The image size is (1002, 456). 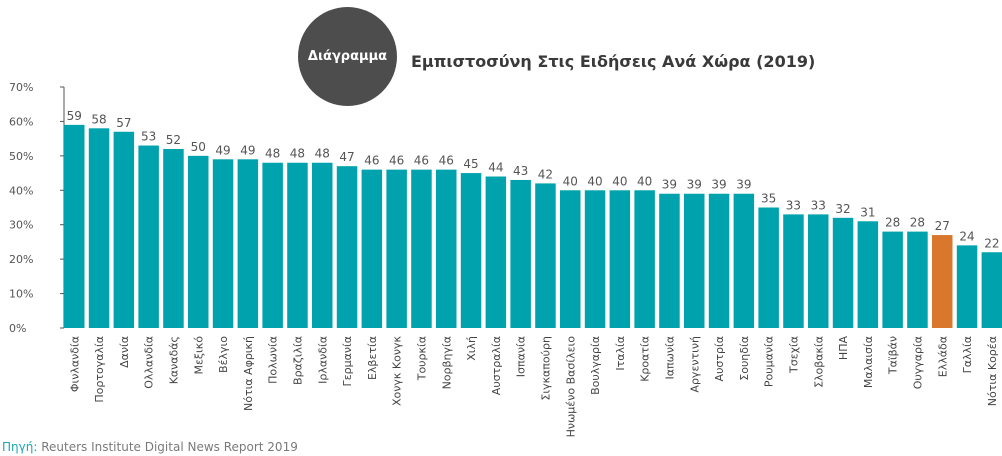 What do you see at coordinates (669, 357) in the screenshot?
I see `x-tick-label: Ιαπωνία` at bounding box center [669, 357].